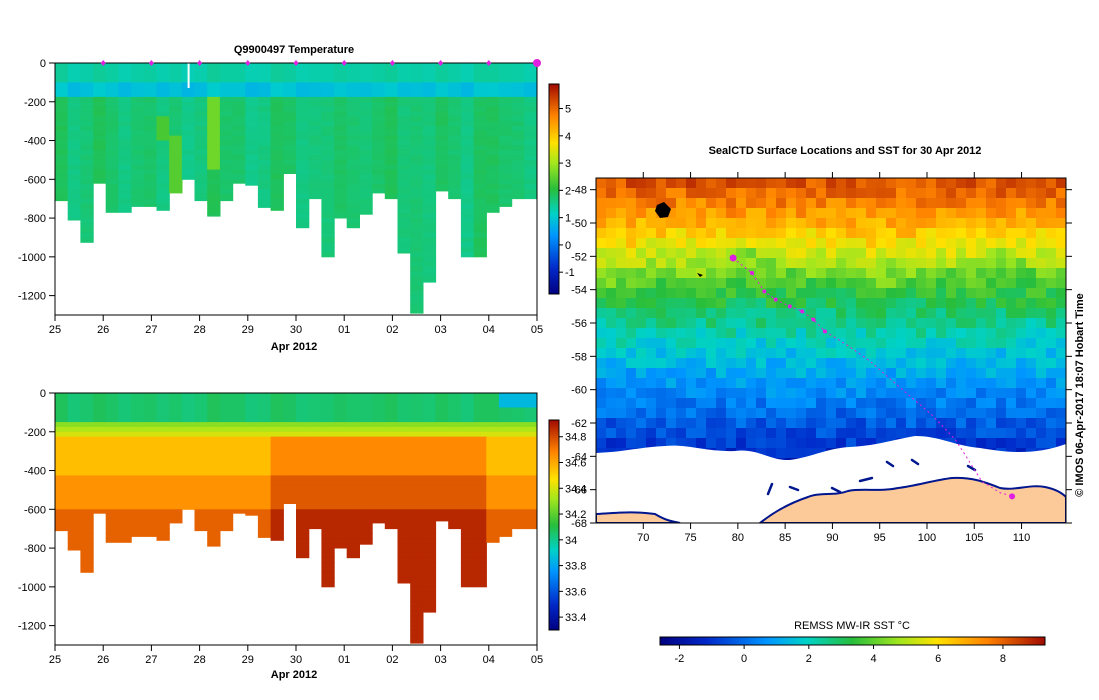  Describe the element at coordinates (852, 641) in the screenshot. I see `sst-colorbar` at that location.